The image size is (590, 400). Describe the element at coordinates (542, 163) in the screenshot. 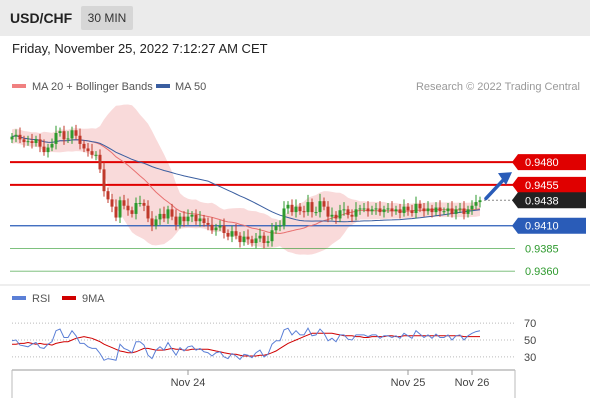

I see `price-label: 0.9480` at that location.